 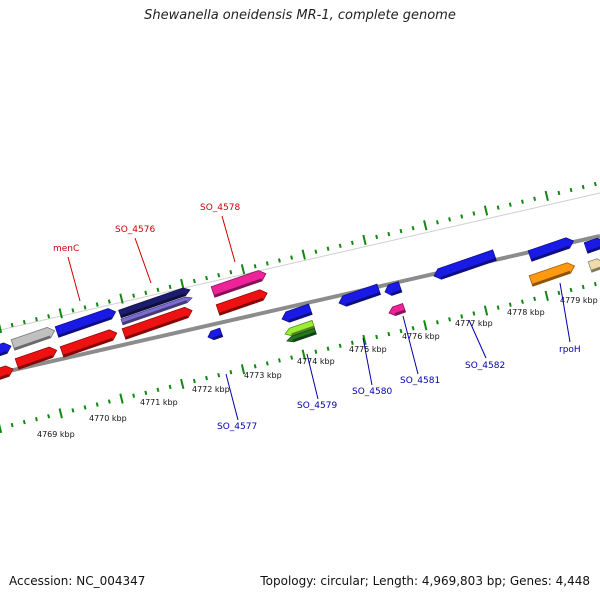 What do you see at coordinates (570, 350) in the screenshot?
I see `gene-label: rpoH` at bounding box center [570, 350].